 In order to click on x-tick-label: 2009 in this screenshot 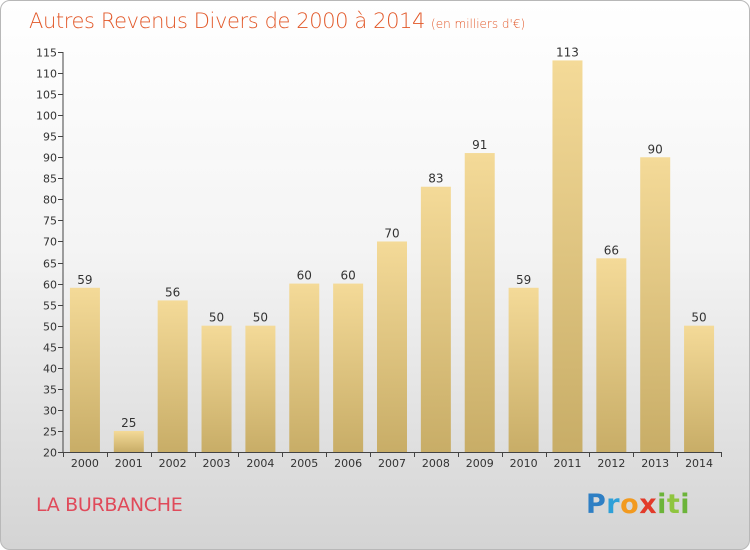, I will do `click(480, 463)`.